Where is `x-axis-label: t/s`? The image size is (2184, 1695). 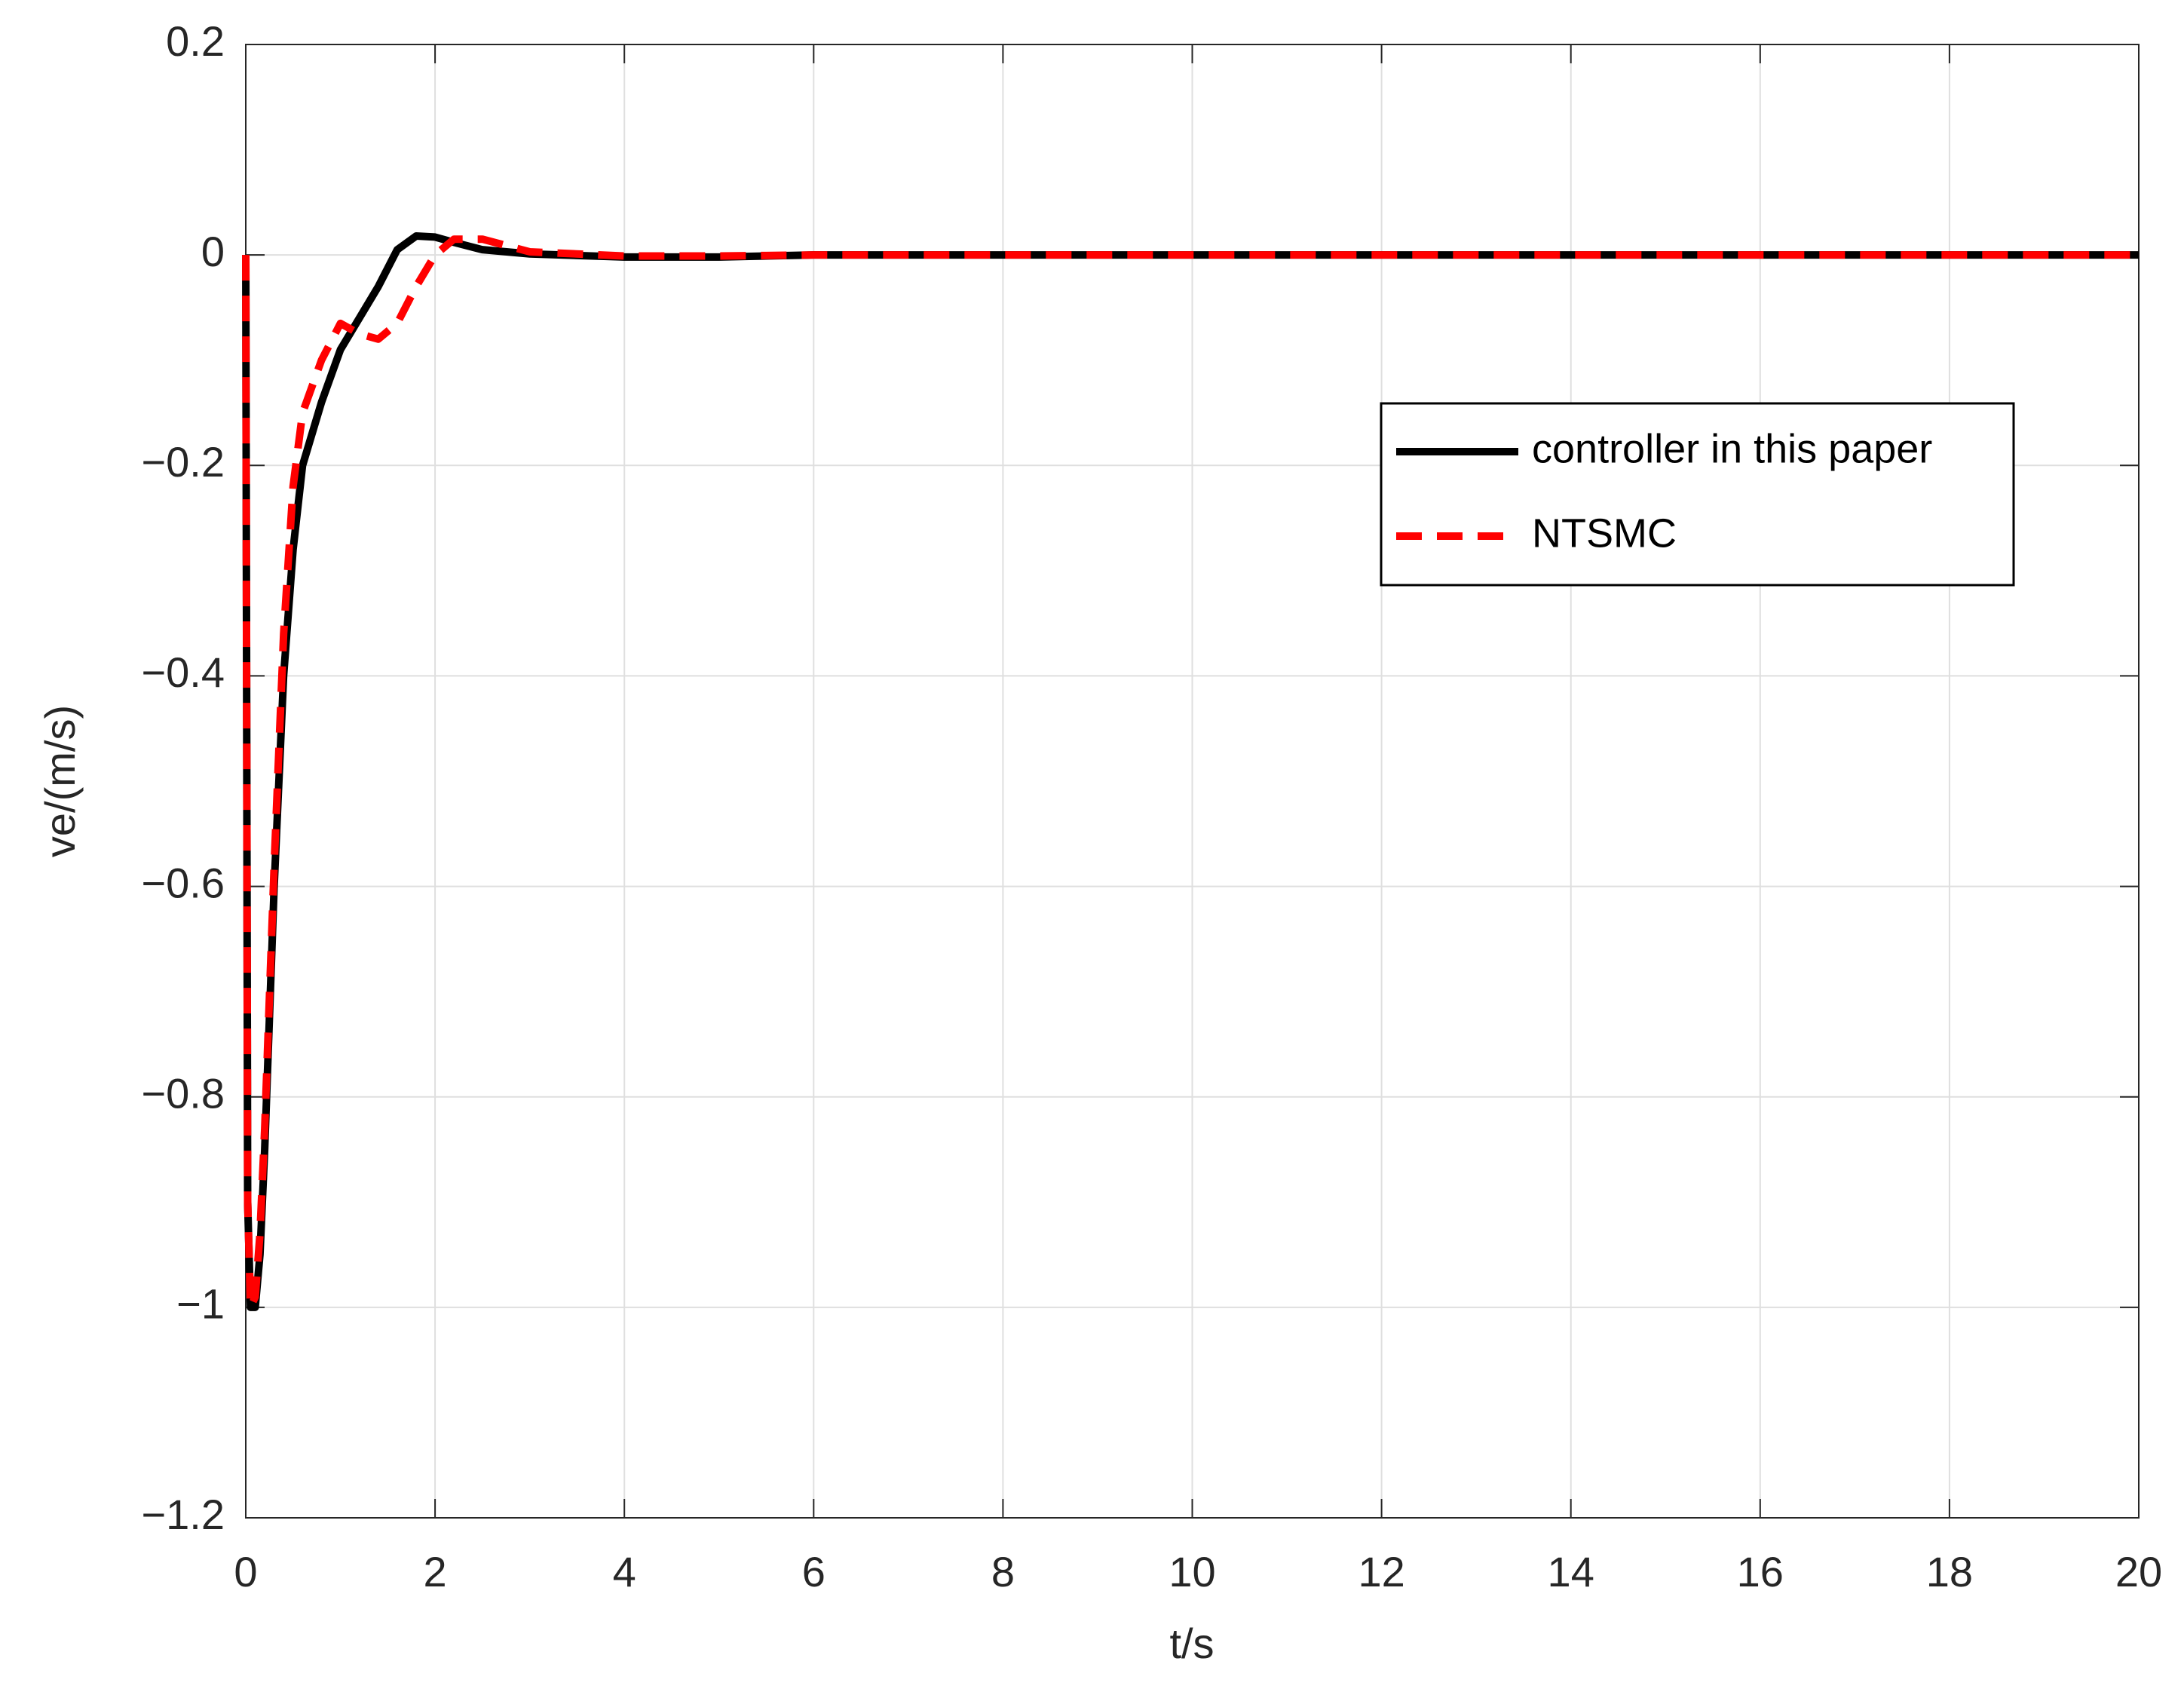
x-axis-label: t/s is located at coordinates (1191, 1643).